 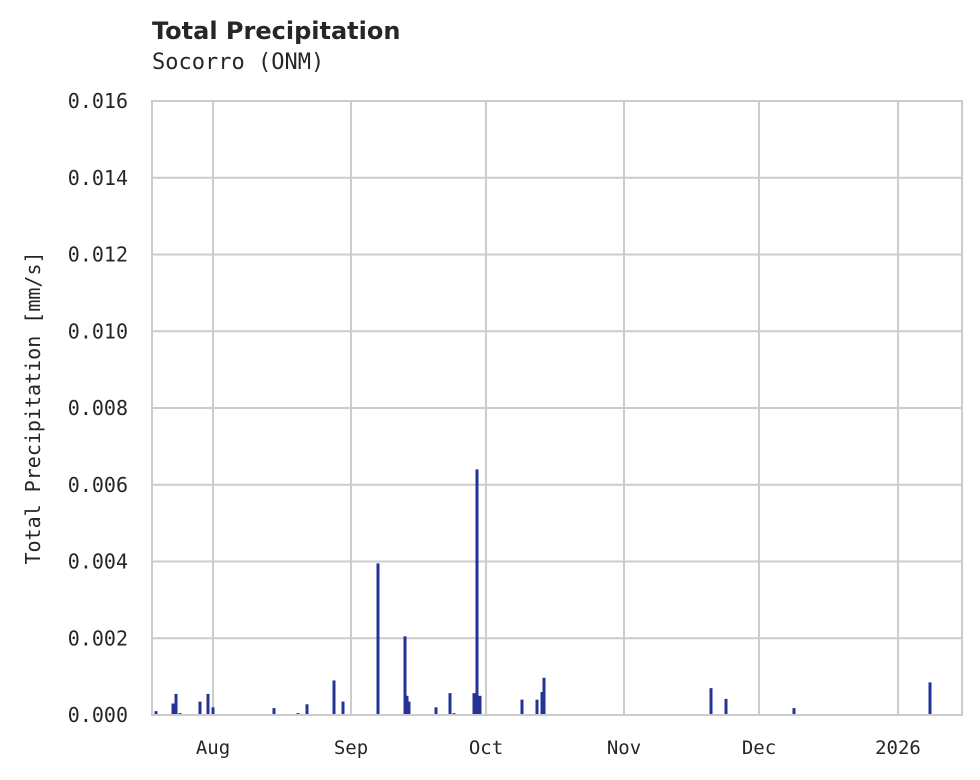 I want to click on y-tick-label: 0.010, so click(x=98, y=331).